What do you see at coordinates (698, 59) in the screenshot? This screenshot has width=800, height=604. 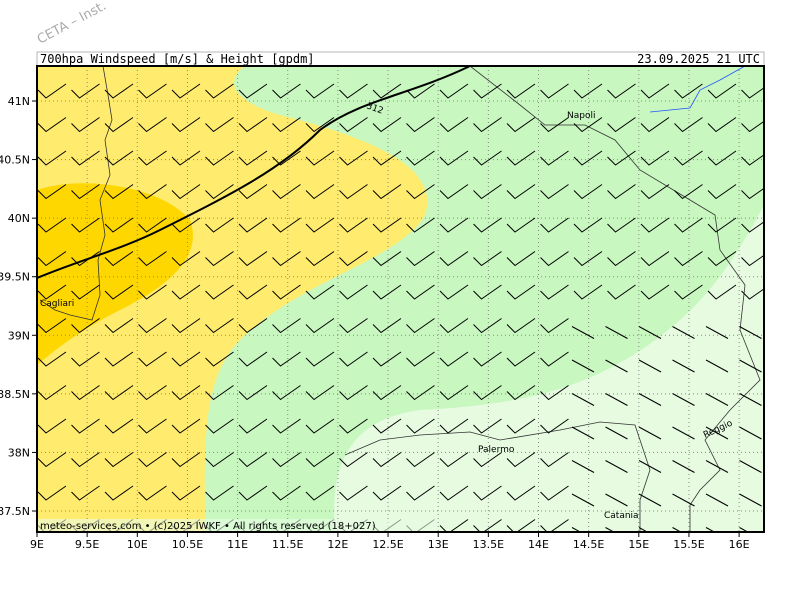 I see `header-time: 23.09.2025 21 UTC` at bounding box center [698, 59].